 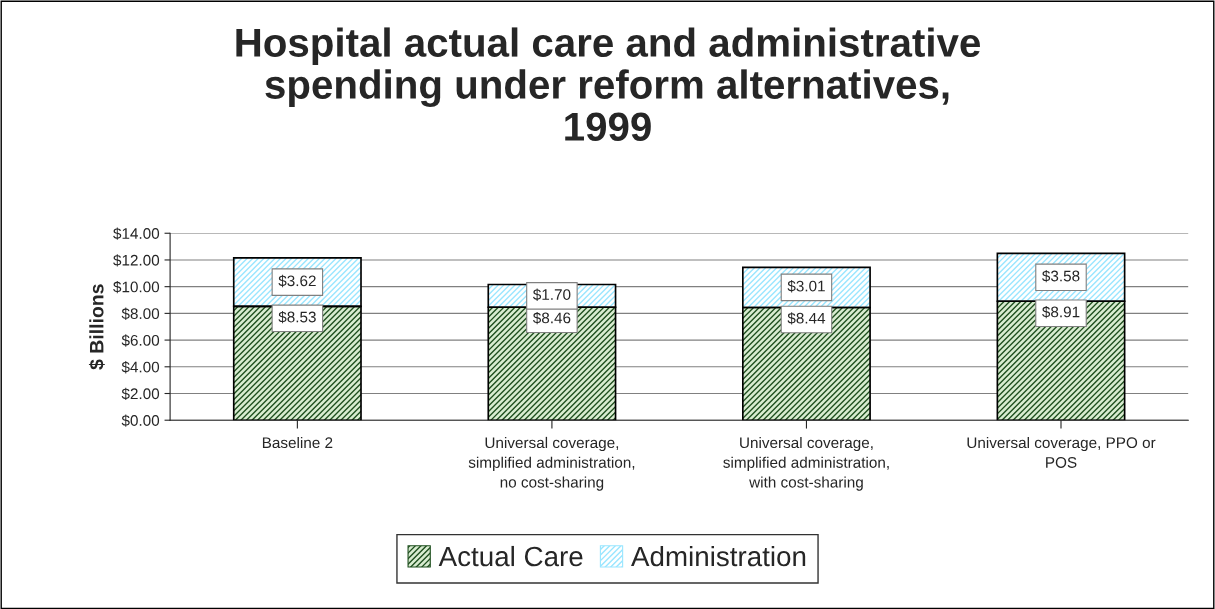 I want to click on data-label: $8.46, so click(x=551, y=318).